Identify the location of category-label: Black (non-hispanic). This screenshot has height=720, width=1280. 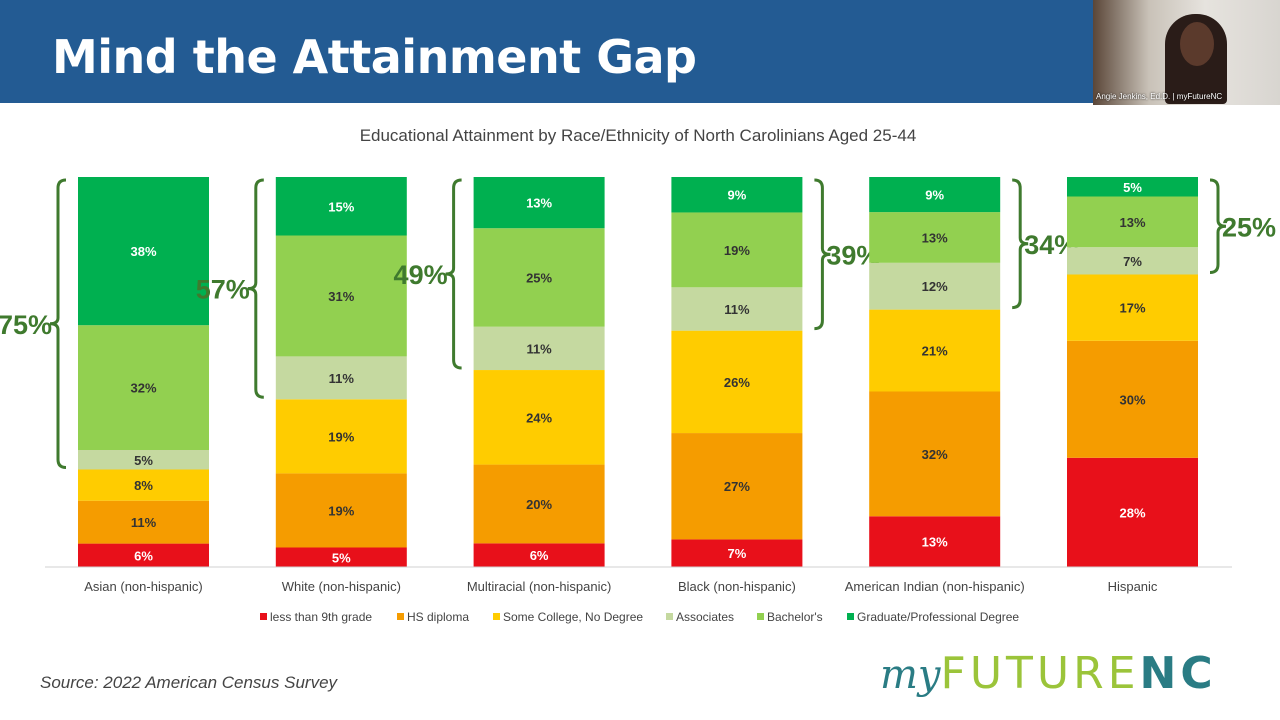
(737, 586).